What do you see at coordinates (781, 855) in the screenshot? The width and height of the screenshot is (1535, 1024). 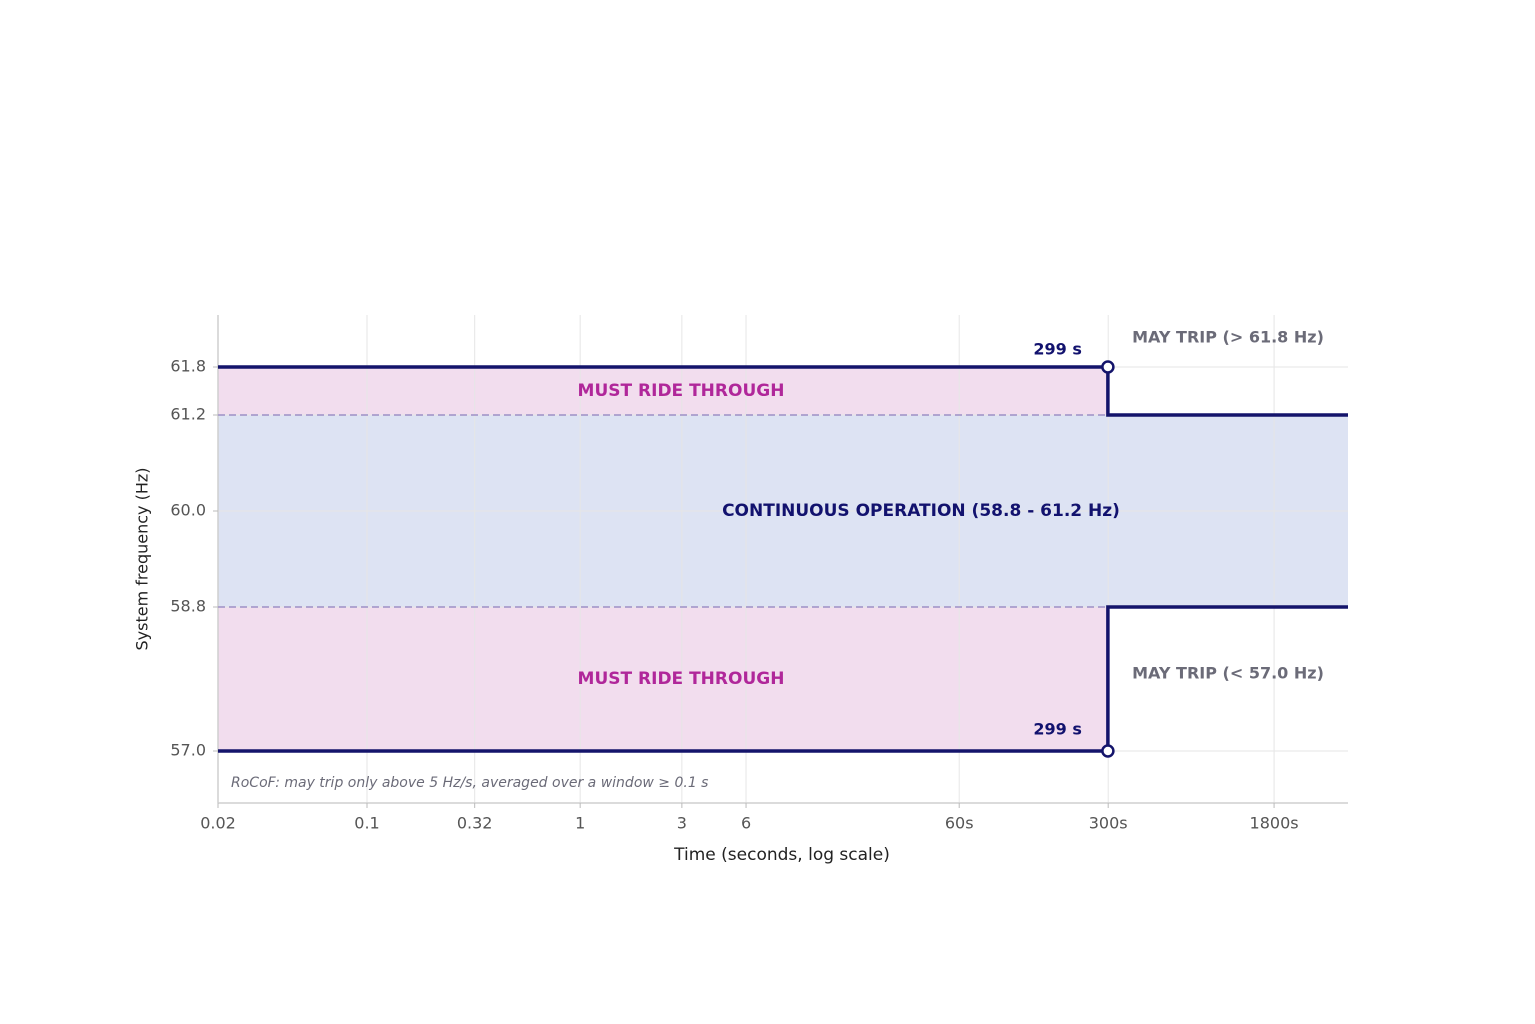 I see `x-axis-label: Time (seconds, log scale)` at bounding box center [781, 855].